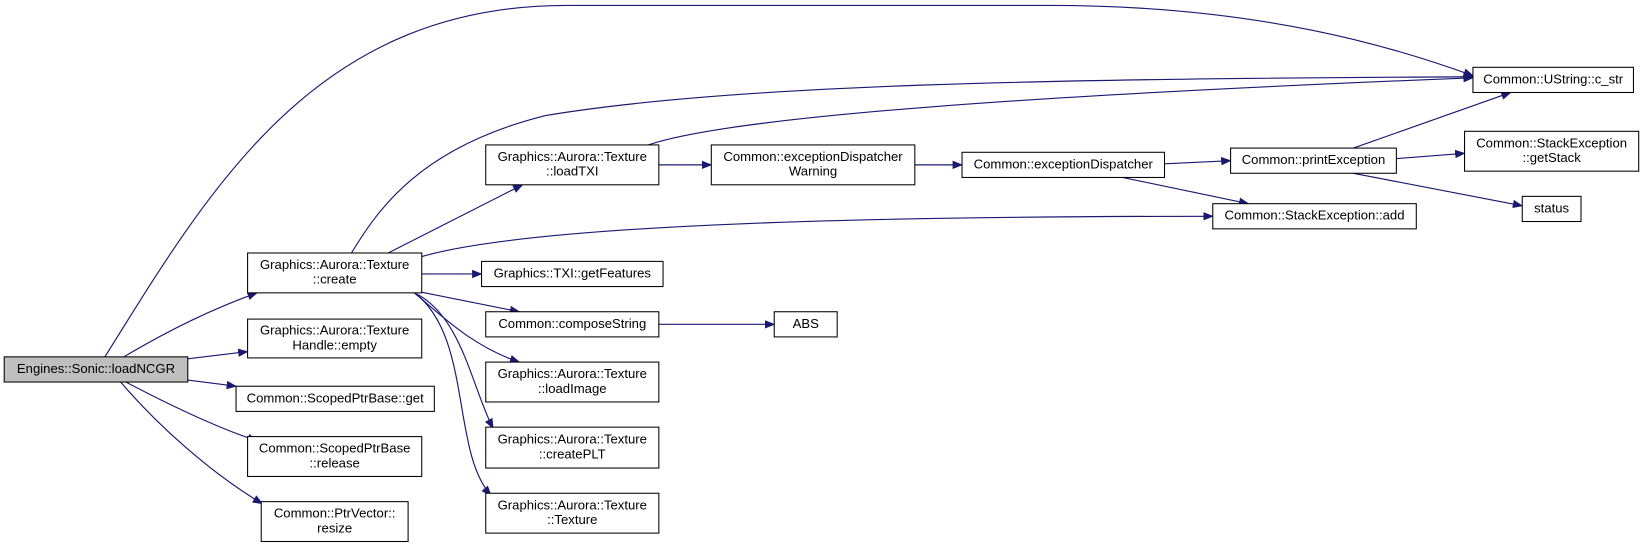  I want to click on node-label: status, so click(1551, 207).